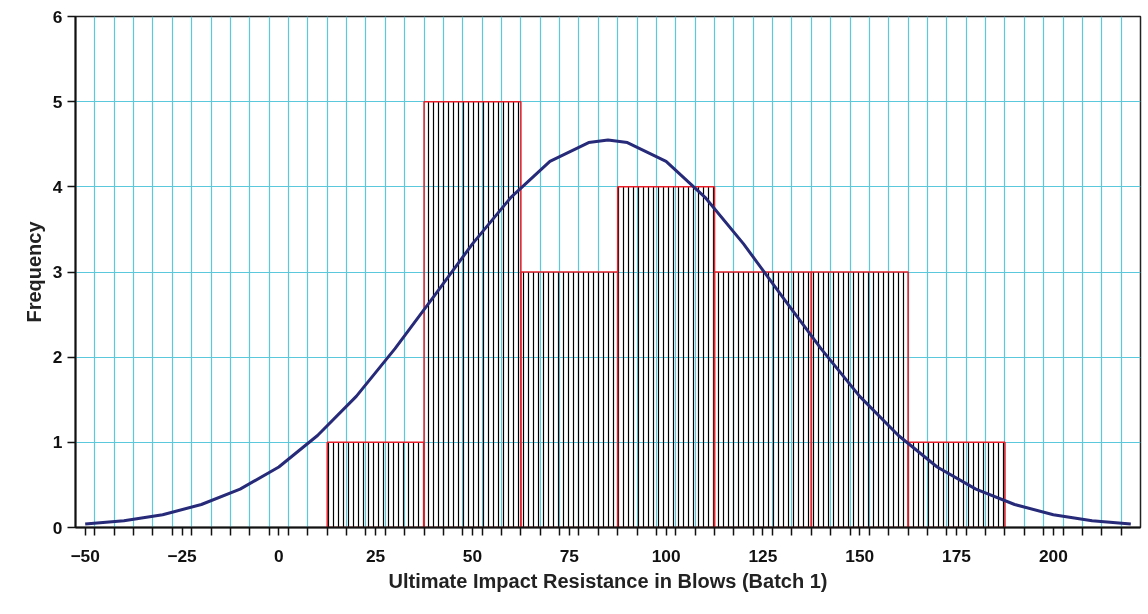 This screenshot has height=614, width=1148. What do you see at coordinates (1053, 555) in the screenshot?
I see `x-tick-label: 200` at bounding box center [1053, 555].